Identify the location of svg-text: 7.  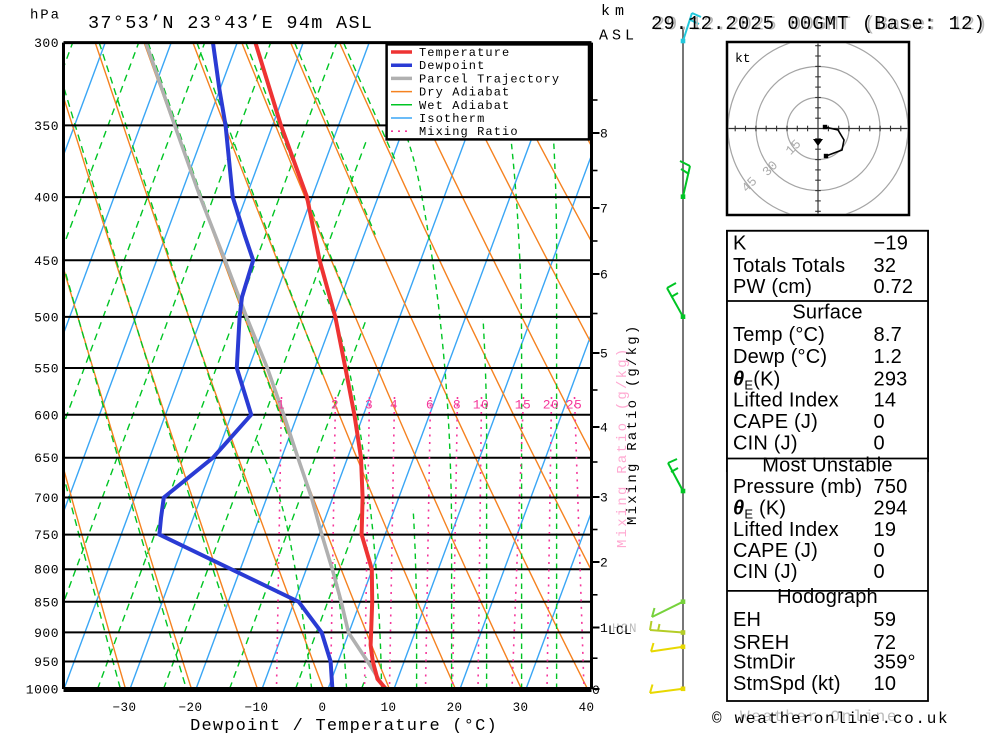
(604, 209).